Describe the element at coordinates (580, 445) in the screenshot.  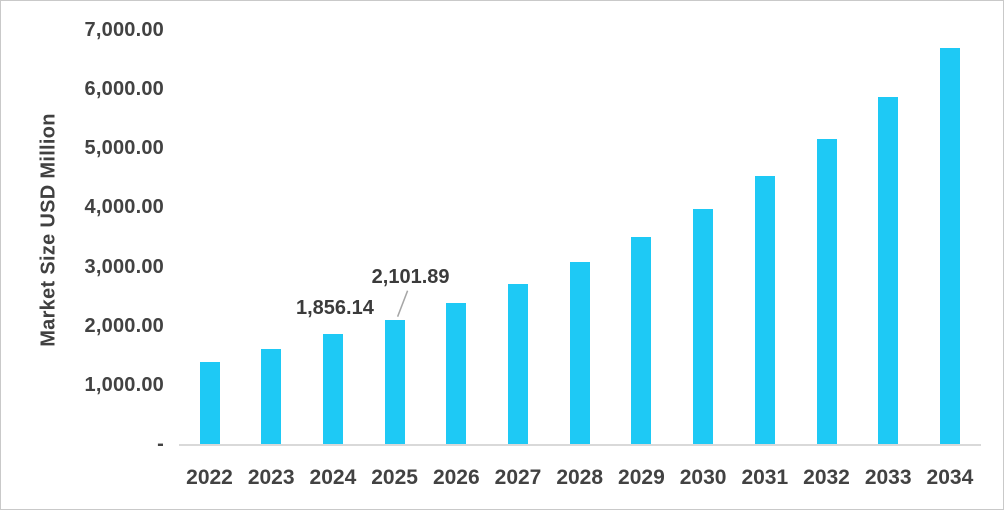
I see `x-axis-line` at that location.